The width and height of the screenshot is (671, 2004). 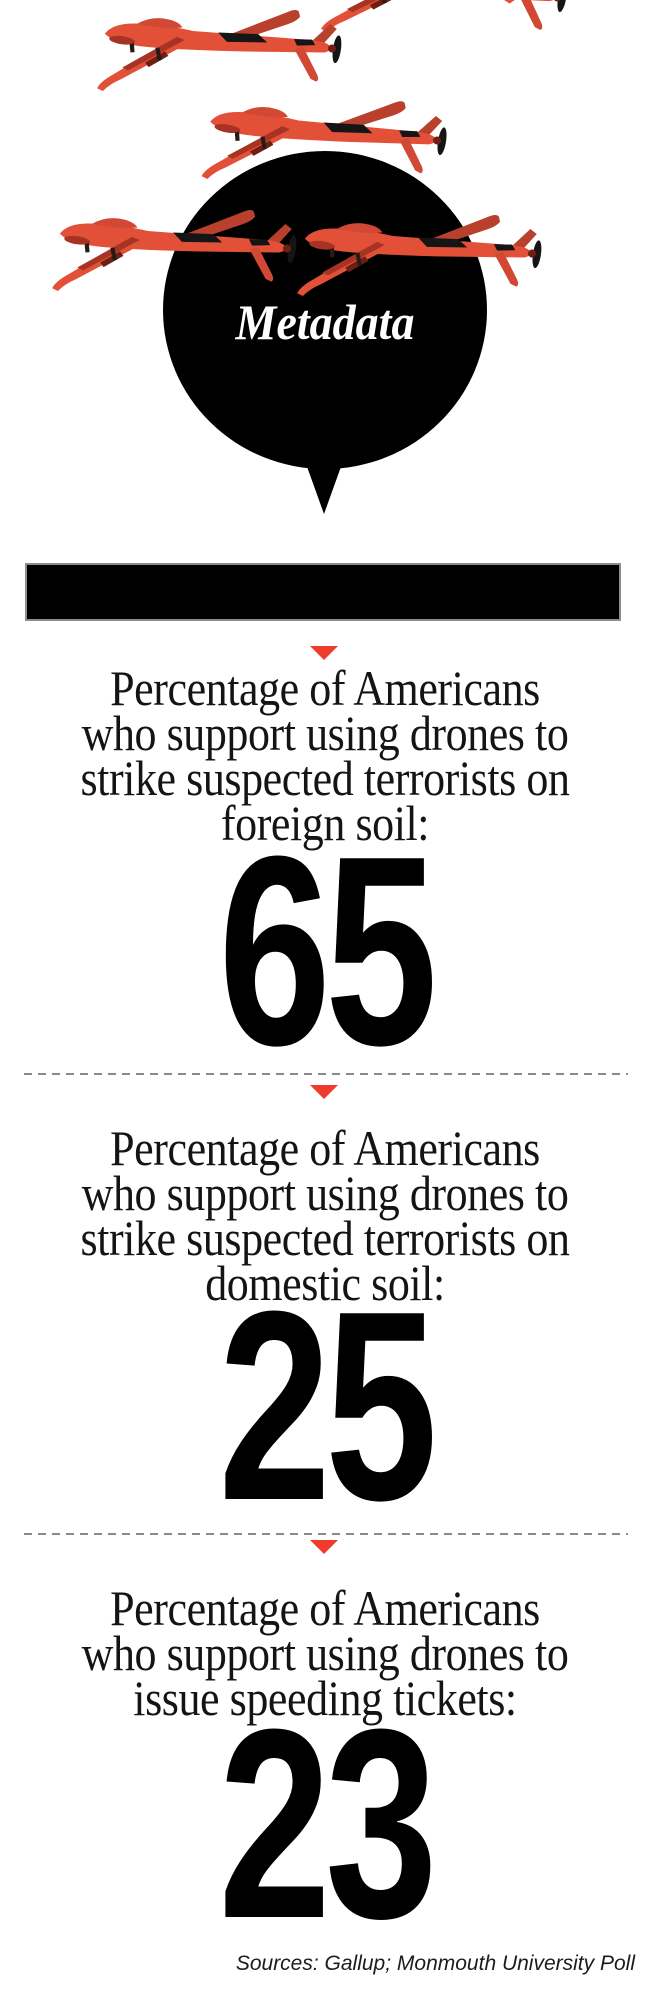 I want to click on speech-bubble, so click(x=325, y=310).